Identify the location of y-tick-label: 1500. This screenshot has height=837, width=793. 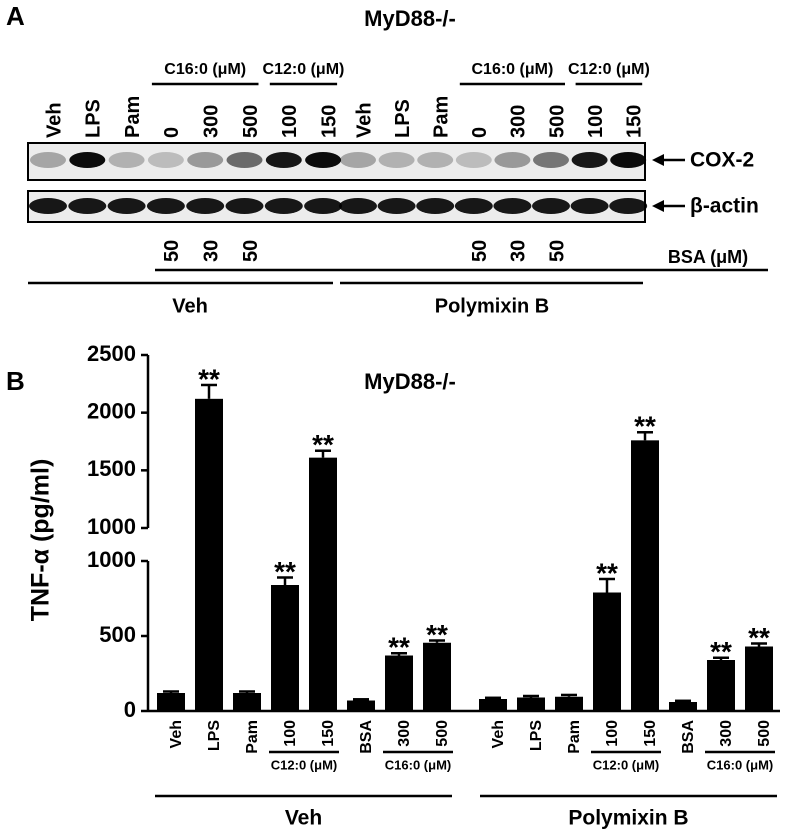
(111, 468).